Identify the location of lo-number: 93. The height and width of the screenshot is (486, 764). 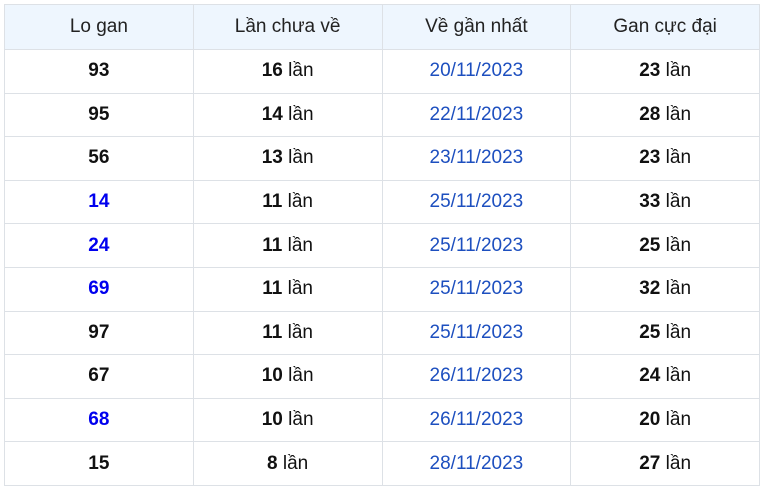
(99, 71).